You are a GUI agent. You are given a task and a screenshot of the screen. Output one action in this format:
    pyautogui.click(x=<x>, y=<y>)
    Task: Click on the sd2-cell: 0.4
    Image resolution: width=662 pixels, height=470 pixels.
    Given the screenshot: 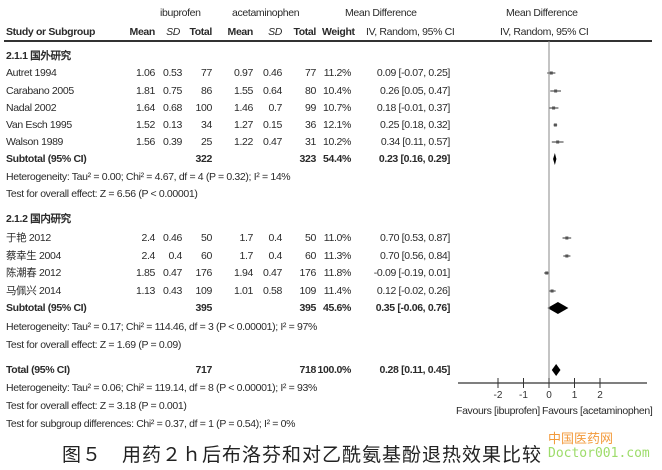 What is the action you would take?
    pyautogui.click(x=275, y=256)
    